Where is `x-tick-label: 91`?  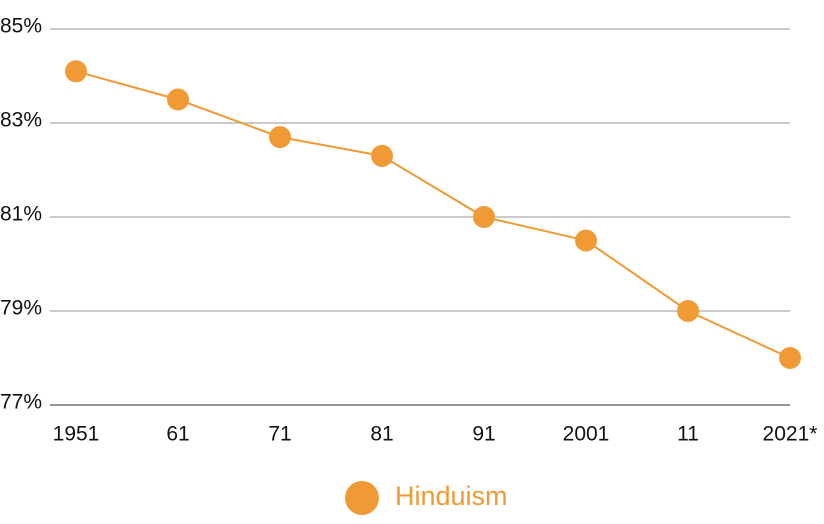
x-tick-label: 91 is located at coordinates (483, 434).